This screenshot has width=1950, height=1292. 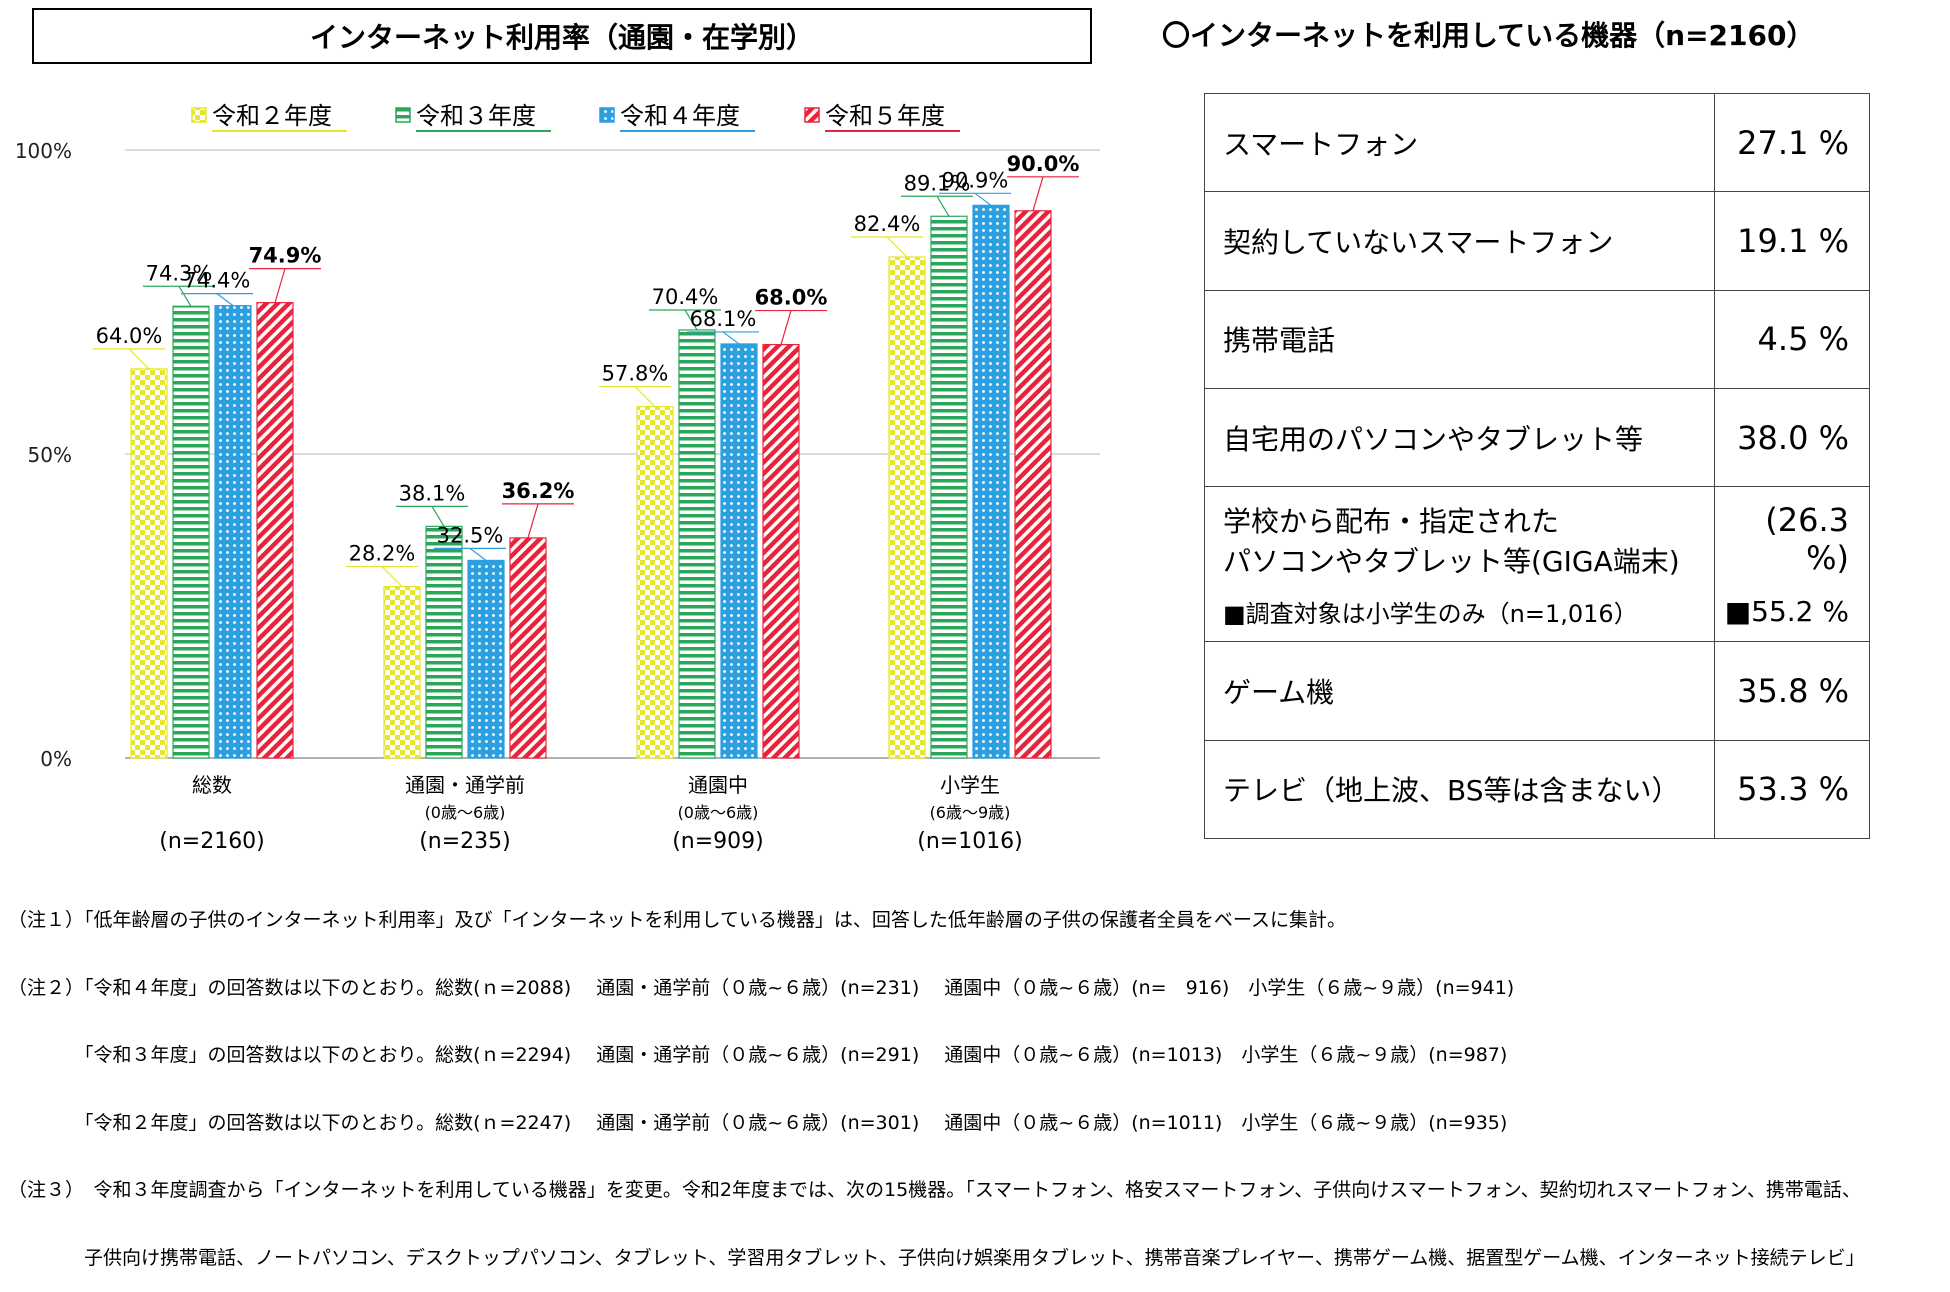 I want to click on device-value: 19.1 %, so click(x=1792, y=241).